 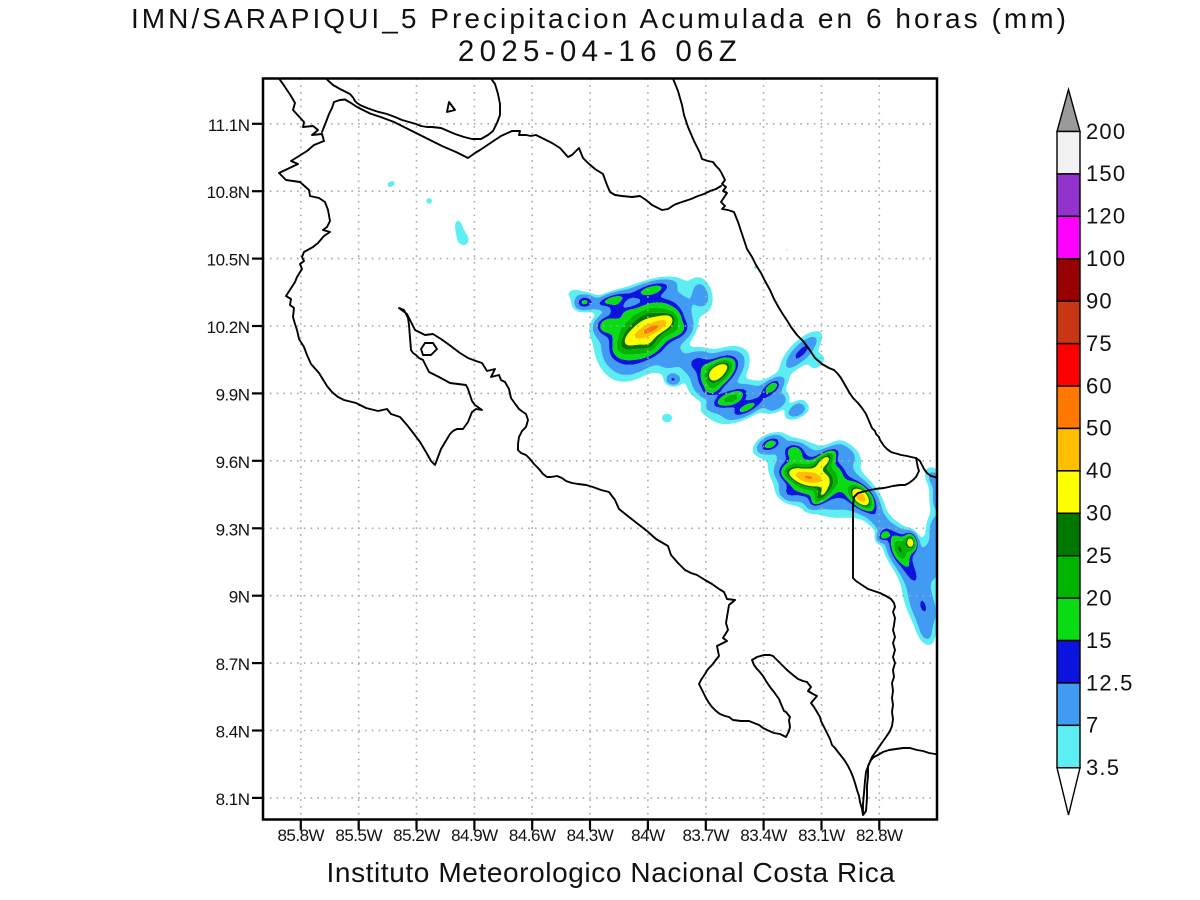 I want to click on svg-text: 60, so click(x=1099, y=385).